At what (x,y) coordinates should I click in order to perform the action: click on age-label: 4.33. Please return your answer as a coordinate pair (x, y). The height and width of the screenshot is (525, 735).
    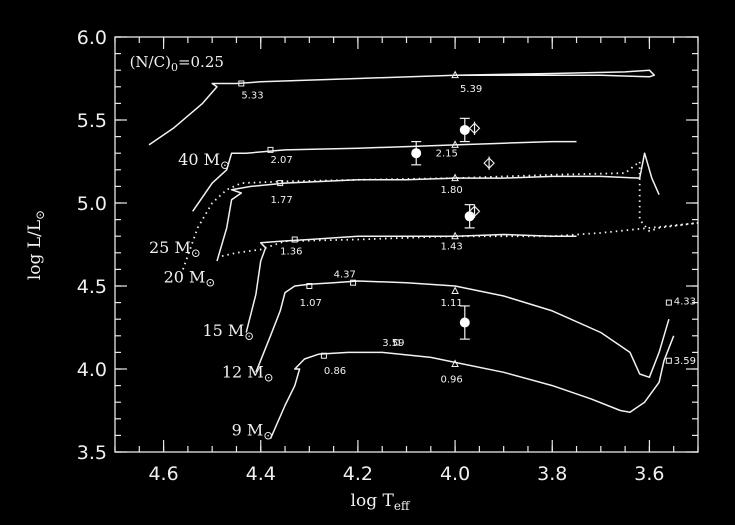
    Looking at the image, I should click on (685, 301).